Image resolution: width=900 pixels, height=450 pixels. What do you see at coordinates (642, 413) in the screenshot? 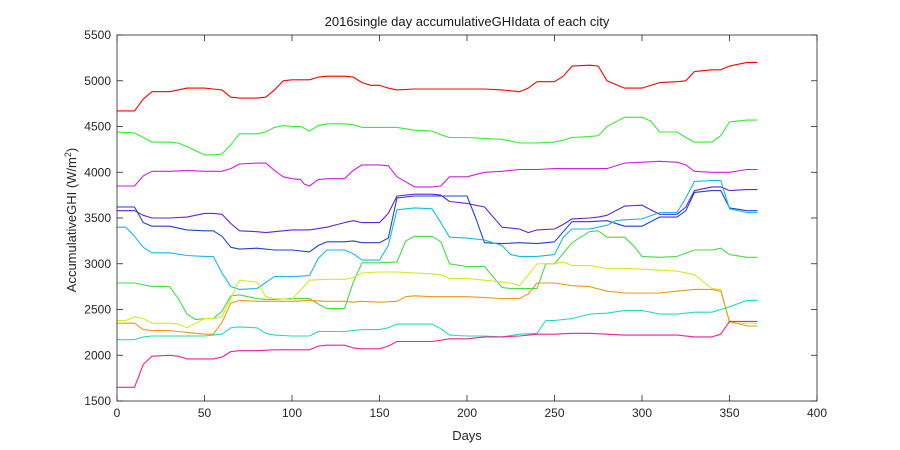
I see `x-tick-label: 300` at bounding box center [642, 413].